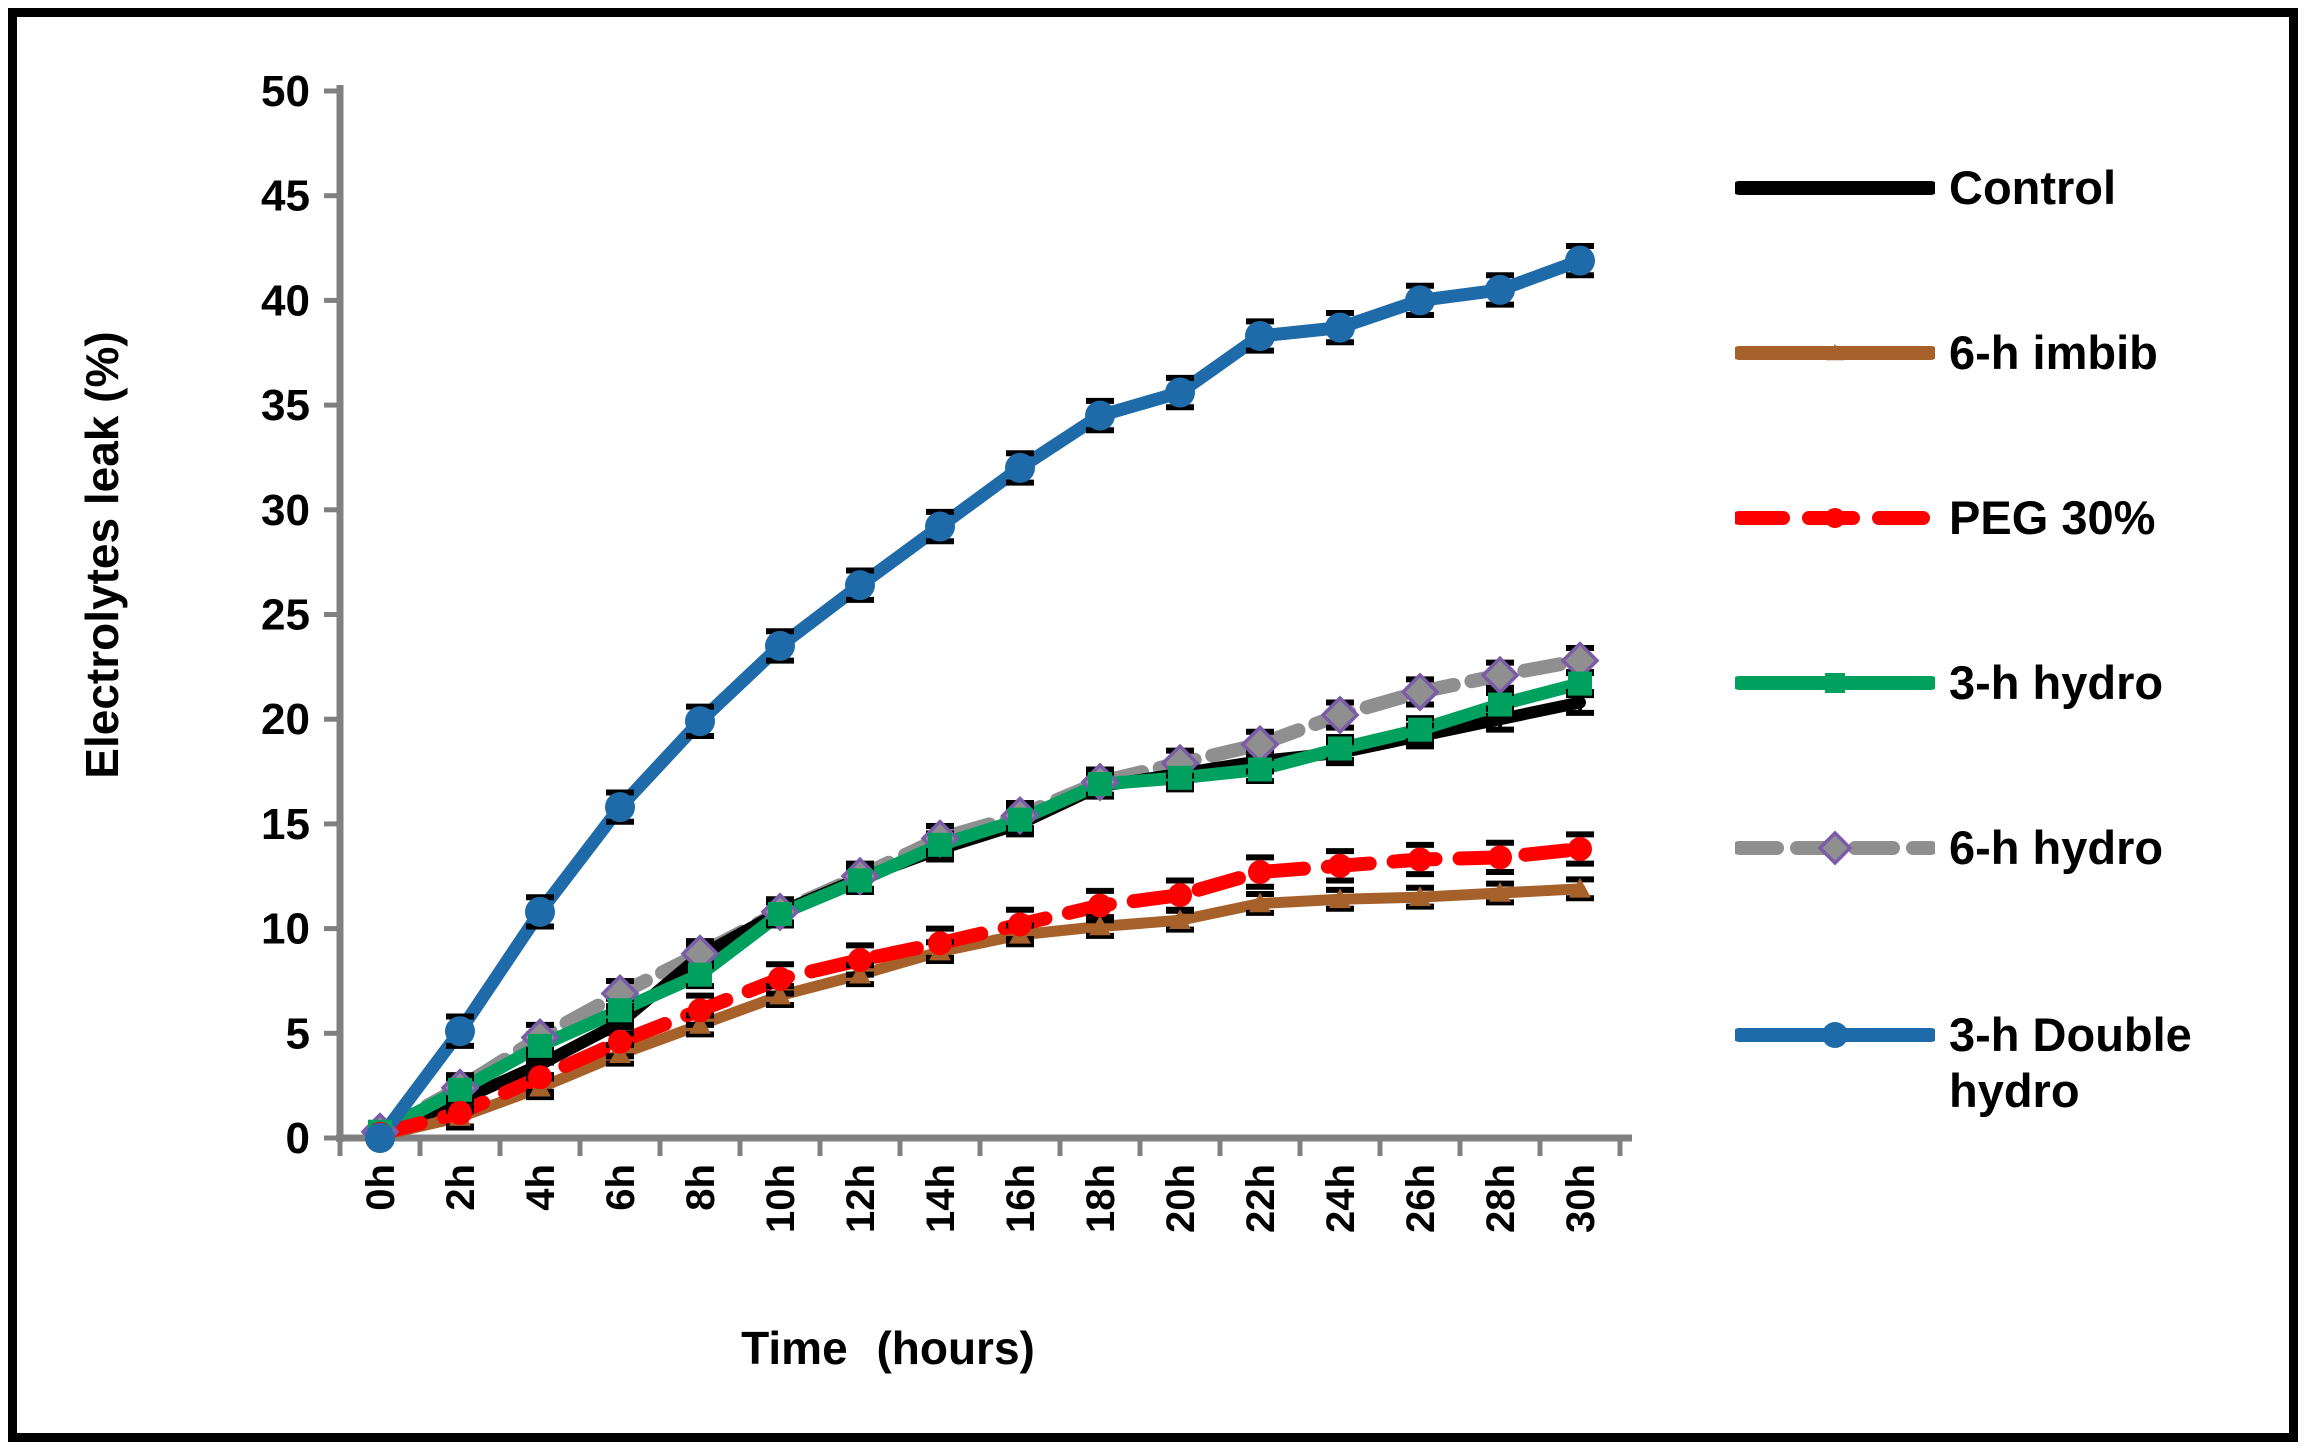 The height and width of the screenshot is (1450, 2306). I want to click on y-tick-label: 45, so click(285, 196).